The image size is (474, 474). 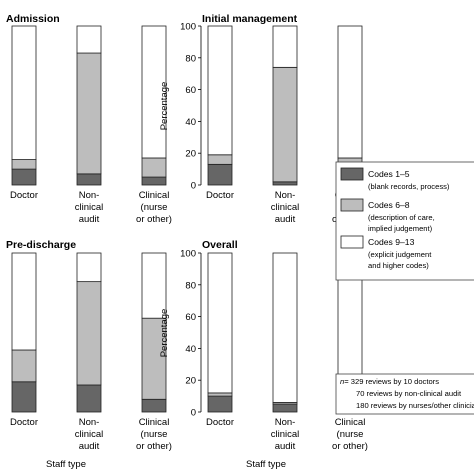 I want to click on legend-swatch-high, so click(x=352, y=242).